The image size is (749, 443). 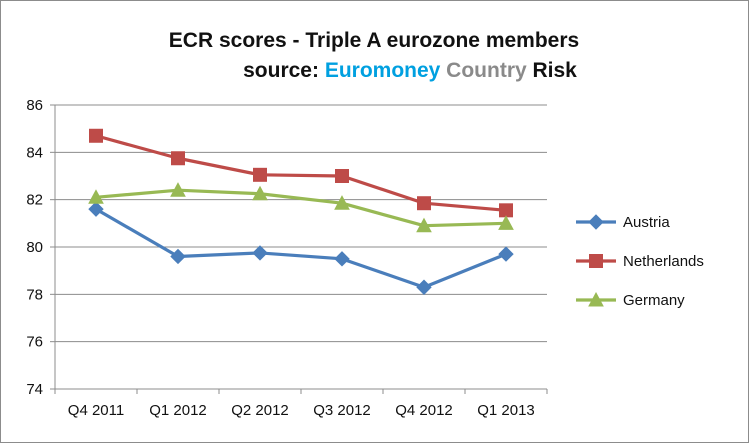 I want to click on y-tick-label: 74, so click(x=34, y=389).